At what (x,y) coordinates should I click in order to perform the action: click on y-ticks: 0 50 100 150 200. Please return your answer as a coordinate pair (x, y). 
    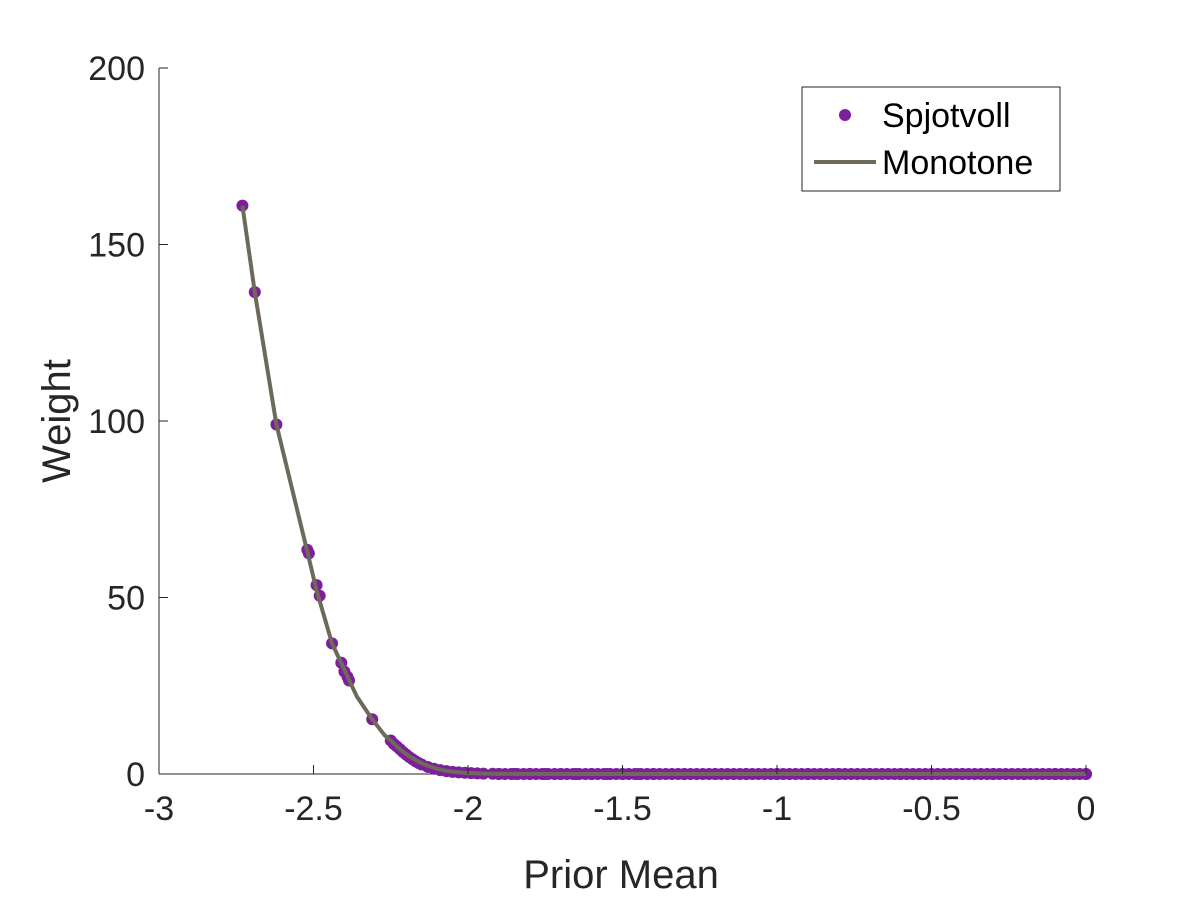
    Looking at the image, I should click on (128, 422).